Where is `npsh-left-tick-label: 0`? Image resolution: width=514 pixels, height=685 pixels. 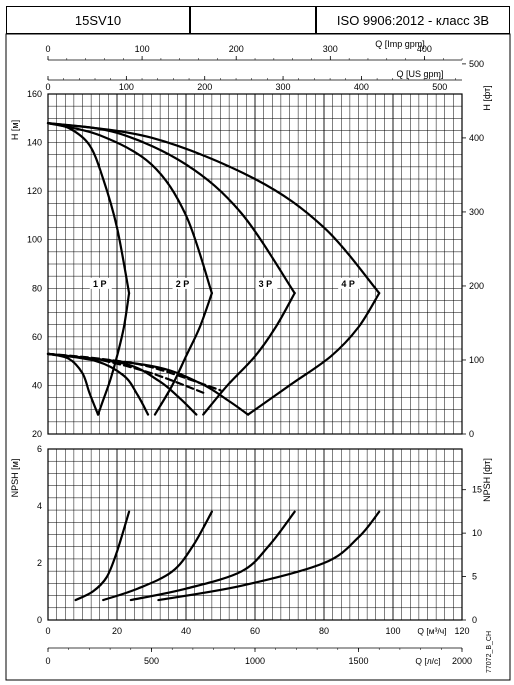 npsh-left-tick-label: 0 is located at coordinates (39, 620).